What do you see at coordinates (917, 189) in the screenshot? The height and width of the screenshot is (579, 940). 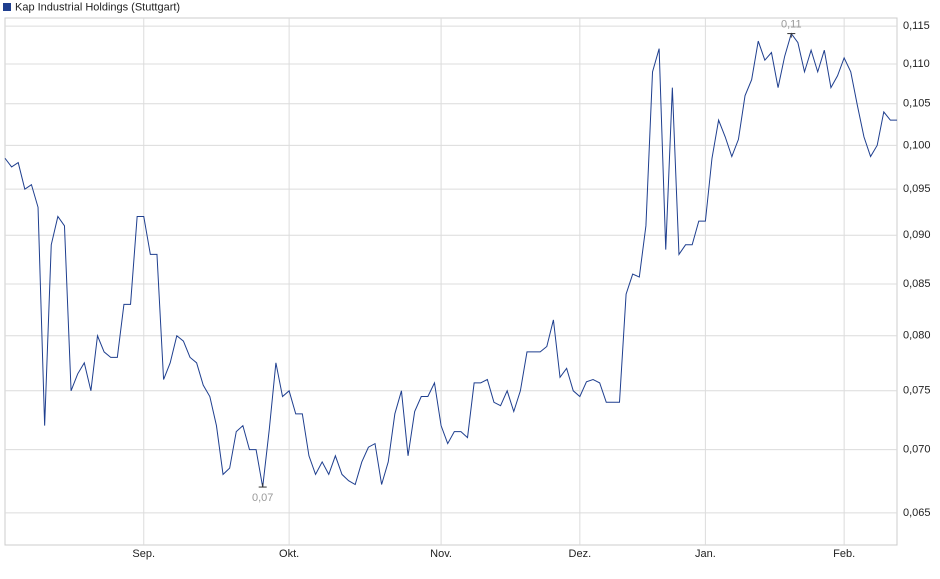 I see `y-tick-label: 0,095` at bounding box center [917, 189].